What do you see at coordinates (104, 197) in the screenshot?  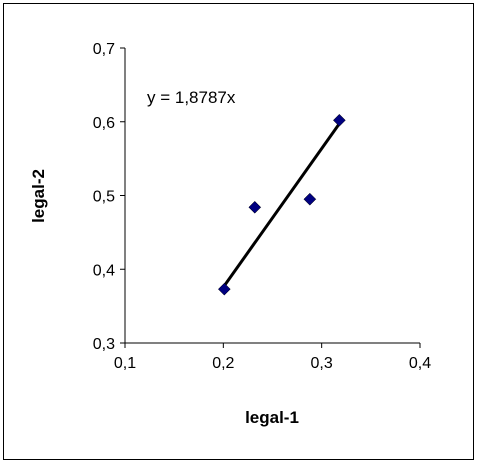 I see `y-tick-label: 0,5` at bounding box center [104, 197].